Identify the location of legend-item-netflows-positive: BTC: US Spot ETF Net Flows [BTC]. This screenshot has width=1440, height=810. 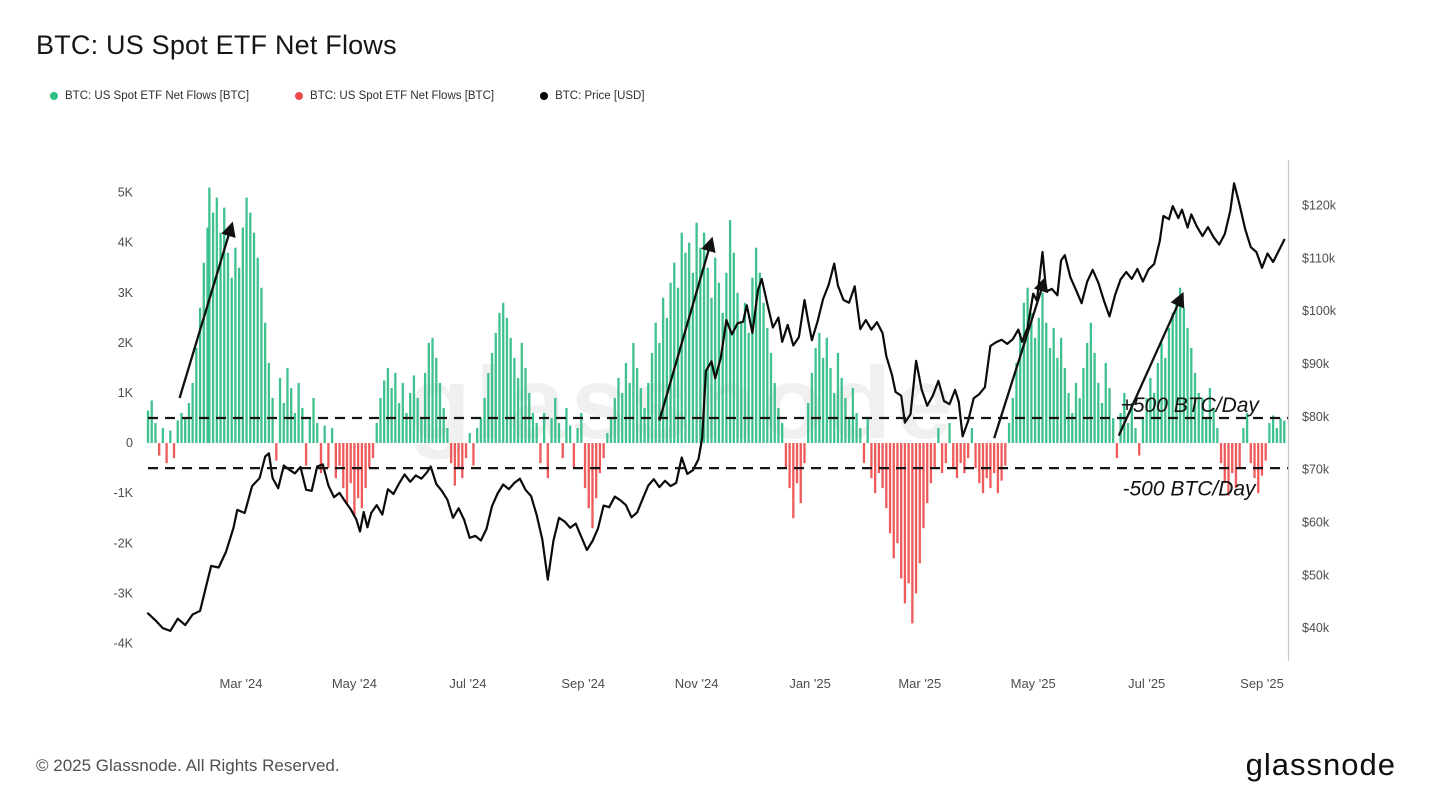
(149, 96).